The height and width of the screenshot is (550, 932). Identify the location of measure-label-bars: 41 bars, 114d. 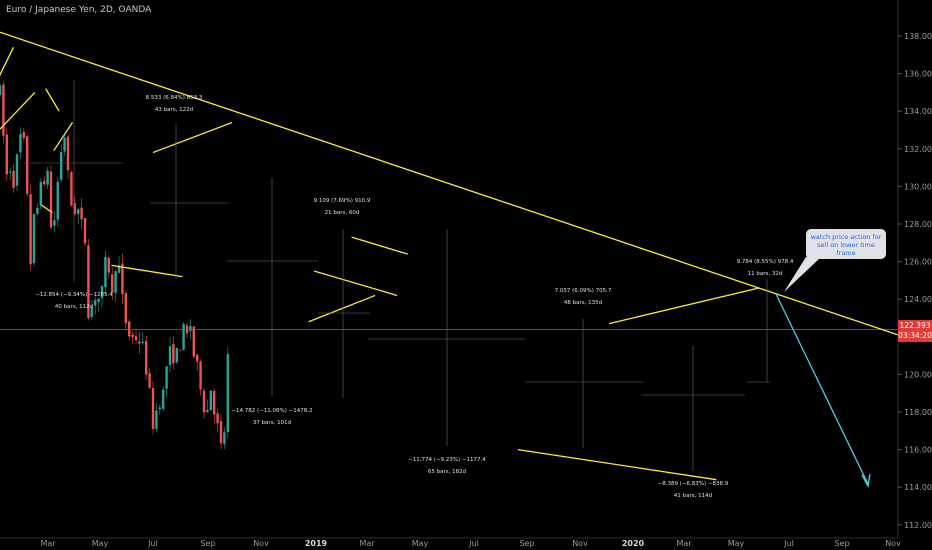
(693, 496).